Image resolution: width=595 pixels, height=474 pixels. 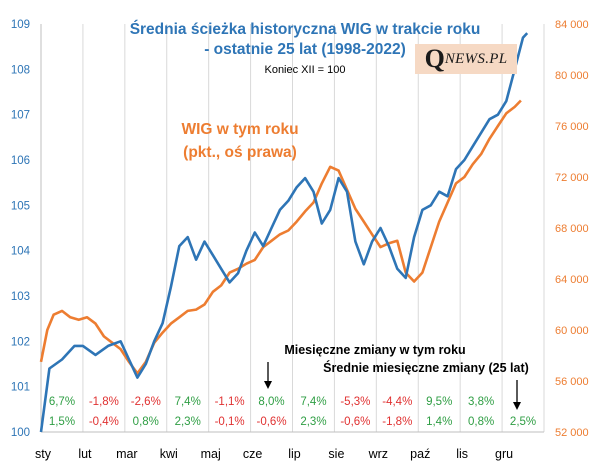 I want to click on month-tick-label: lip, so click(x=294, y=454).